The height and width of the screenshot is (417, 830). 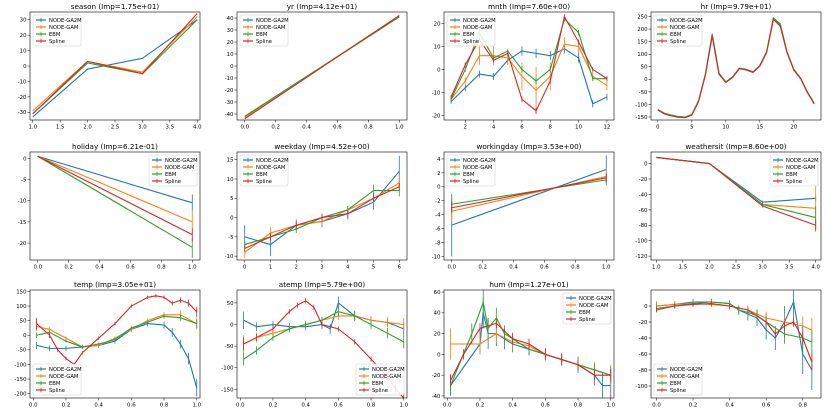 What do you see at coordinates (230, 304) in the screenshot?
I see `y-tick-label: 50` at bounding box center [230, 304].